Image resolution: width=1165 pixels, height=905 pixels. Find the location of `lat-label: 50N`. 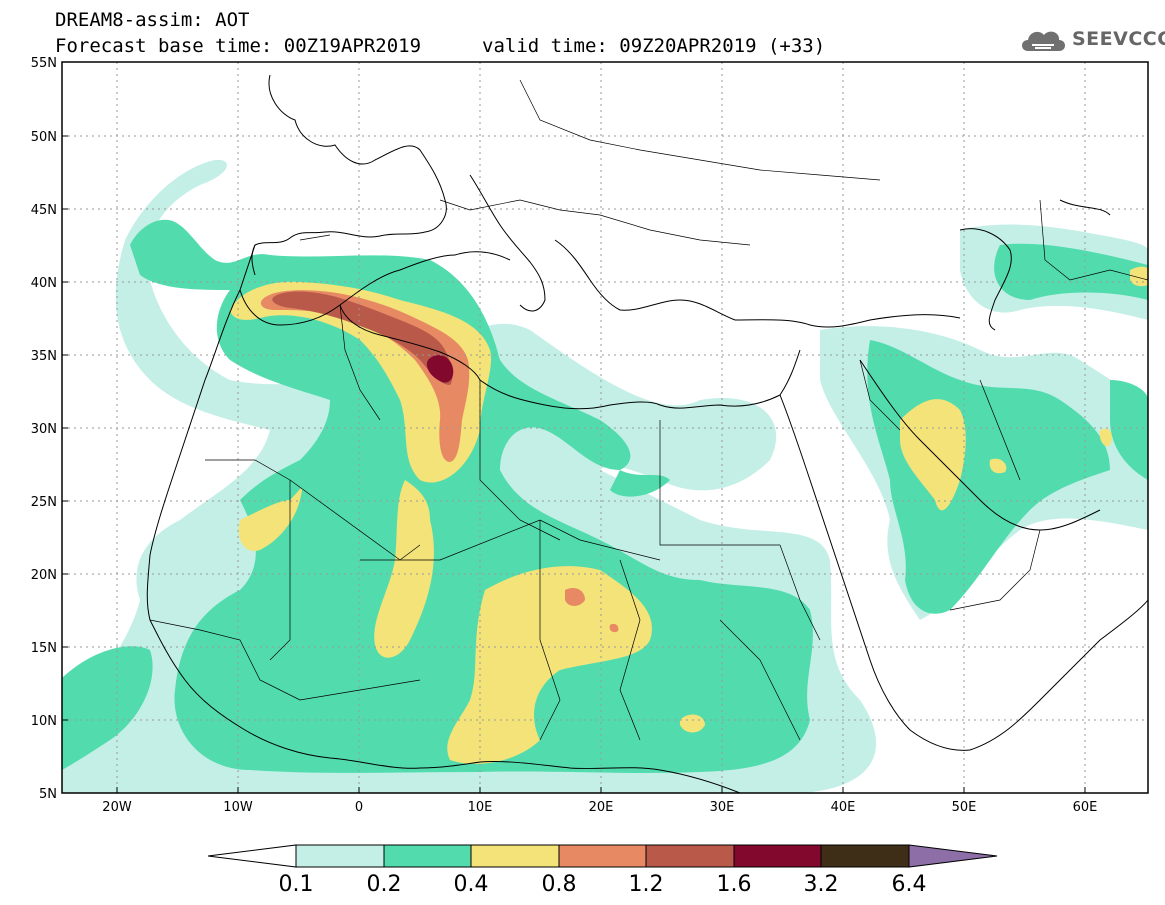

lat-label: 50N is located at coordinates (44, 137).